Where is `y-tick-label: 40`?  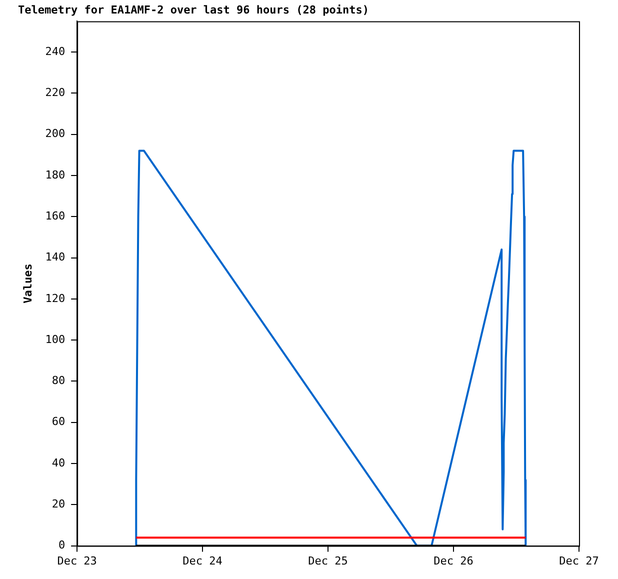 y-tick-label: 40 is located at coordinates (59, 463).